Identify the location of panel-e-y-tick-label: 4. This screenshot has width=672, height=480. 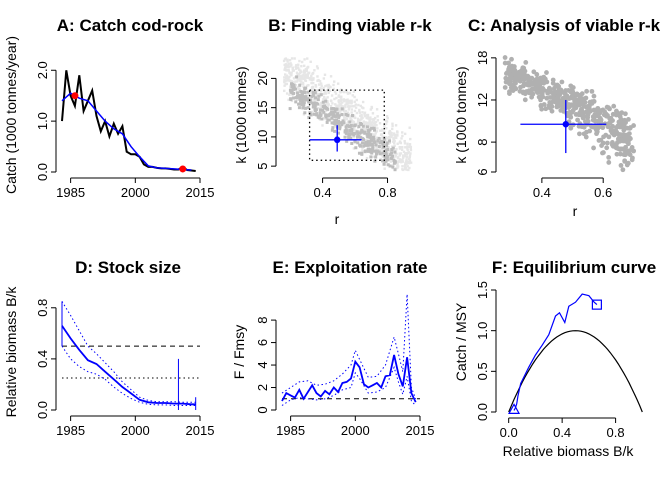
(262, 364).